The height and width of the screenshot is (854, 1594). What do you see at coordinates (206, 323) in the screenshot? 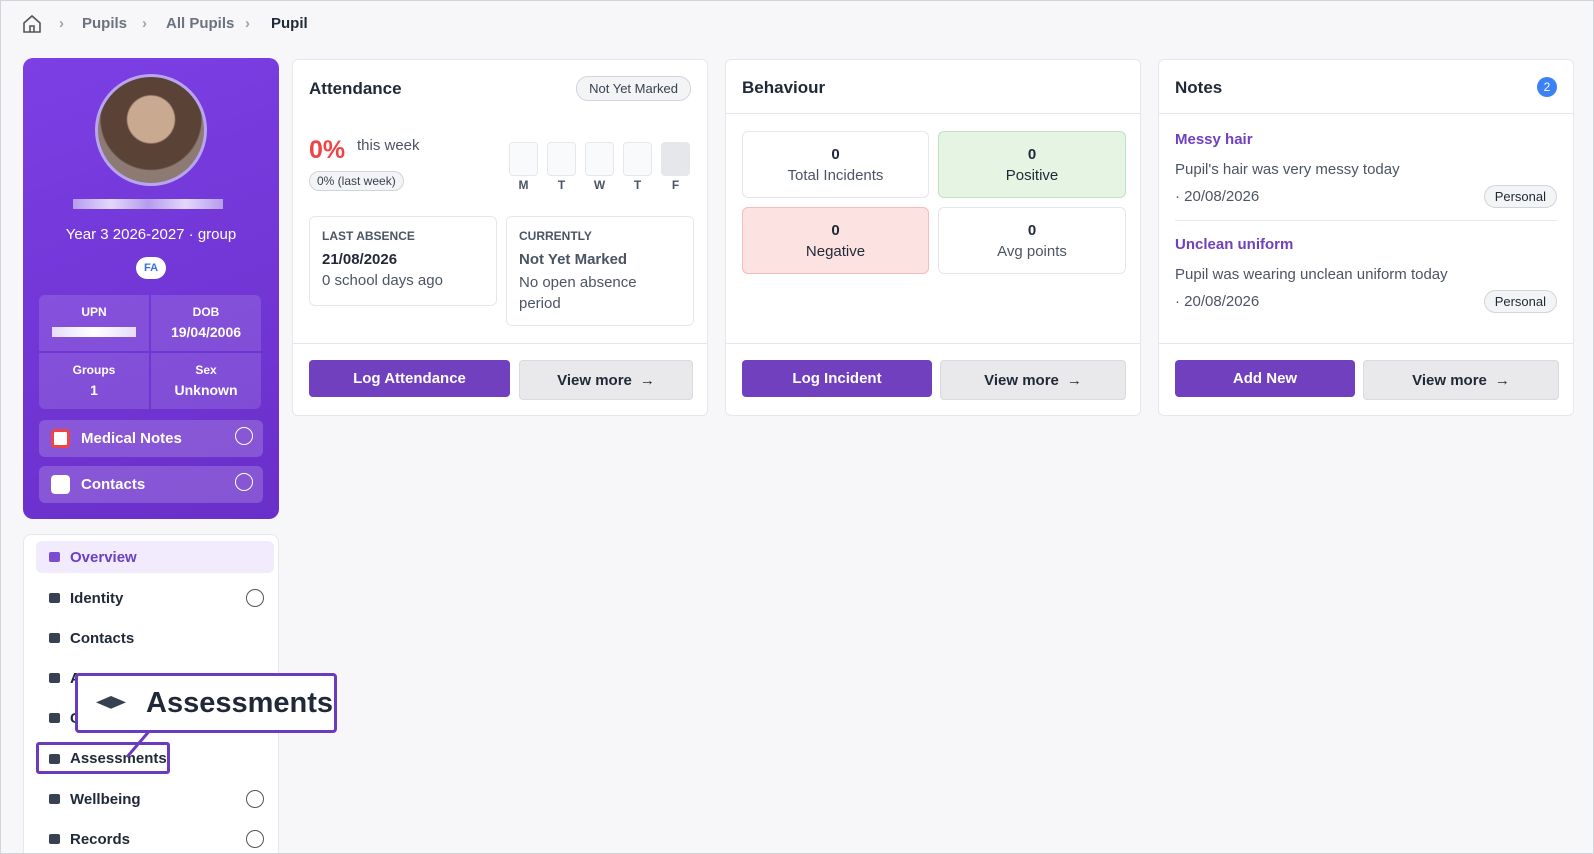
I see `field: DOB 19/04/2006` at bounding box center [206, 323].